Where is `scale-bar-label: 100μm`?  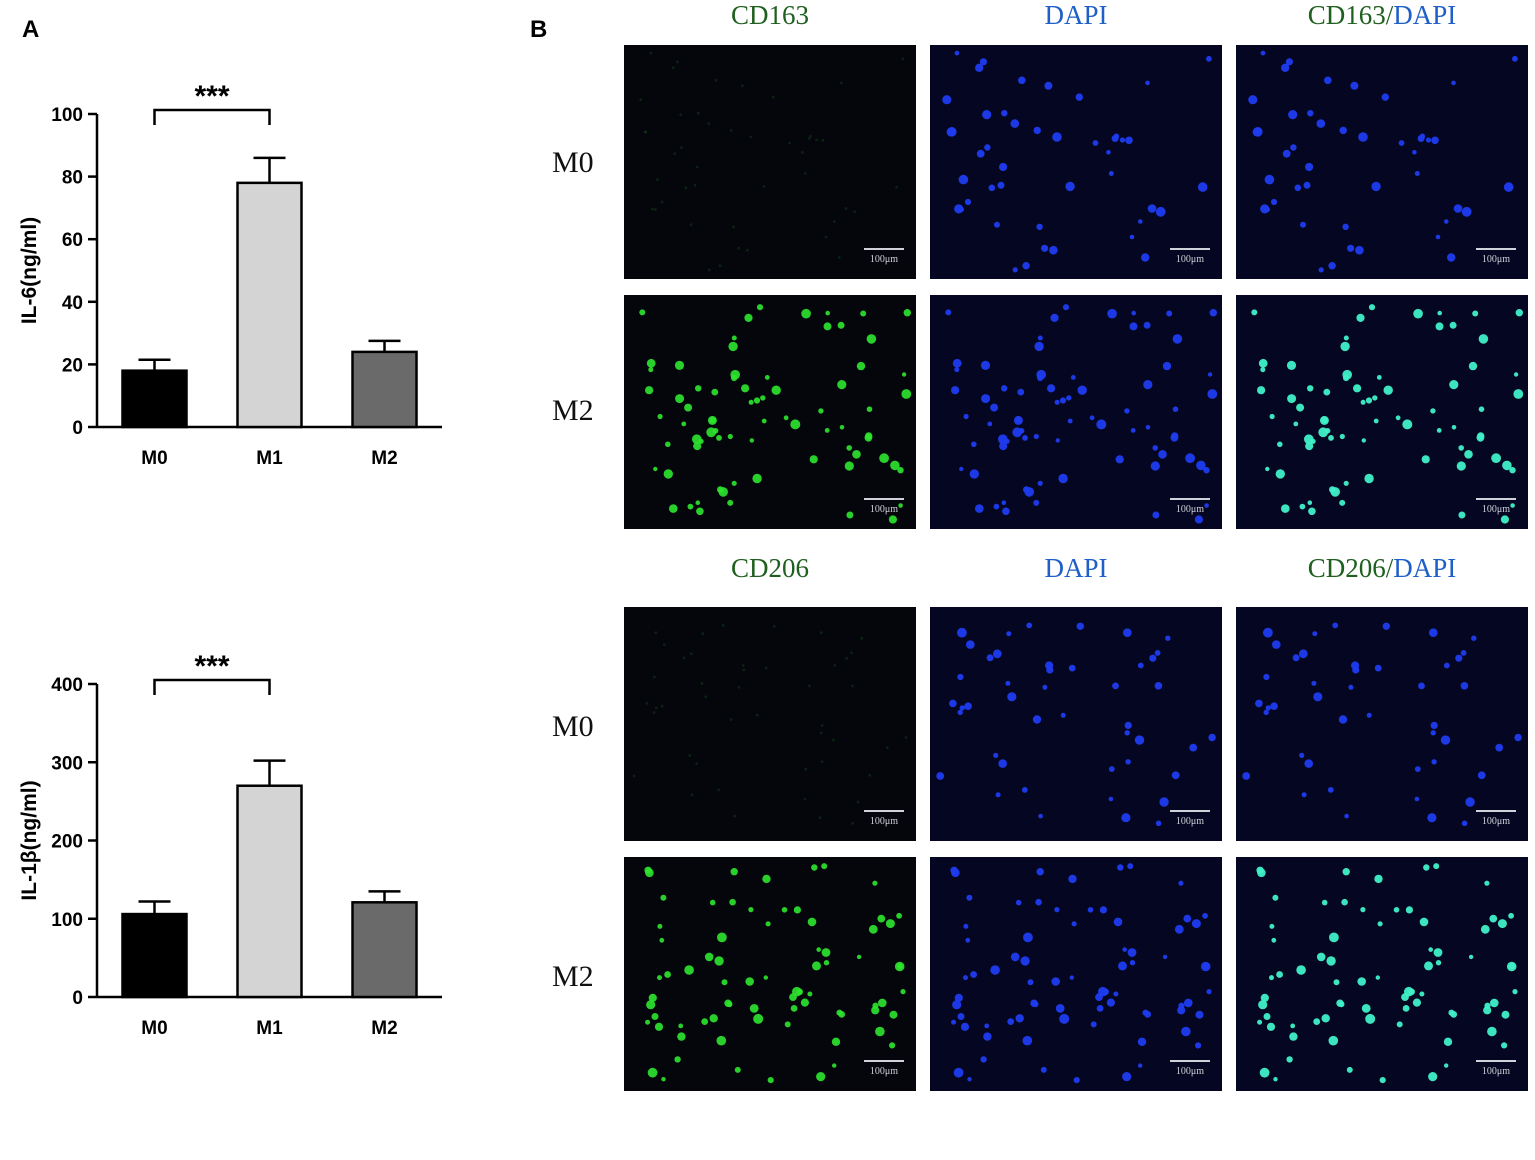
scale-bar-label: 100μm is located at coordinates (884, 259).